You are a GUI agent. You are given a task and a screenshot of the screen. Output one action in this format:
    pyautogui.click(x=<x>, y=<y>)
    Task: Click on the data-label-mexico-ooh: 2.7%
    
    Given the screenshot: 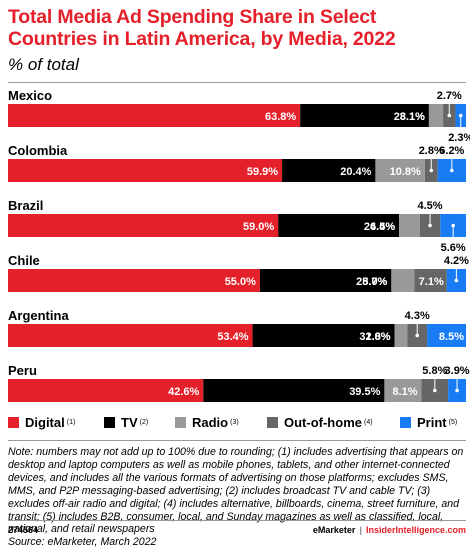 What is the action you would take?
    pyautogui.click(x=449, y=96)
    